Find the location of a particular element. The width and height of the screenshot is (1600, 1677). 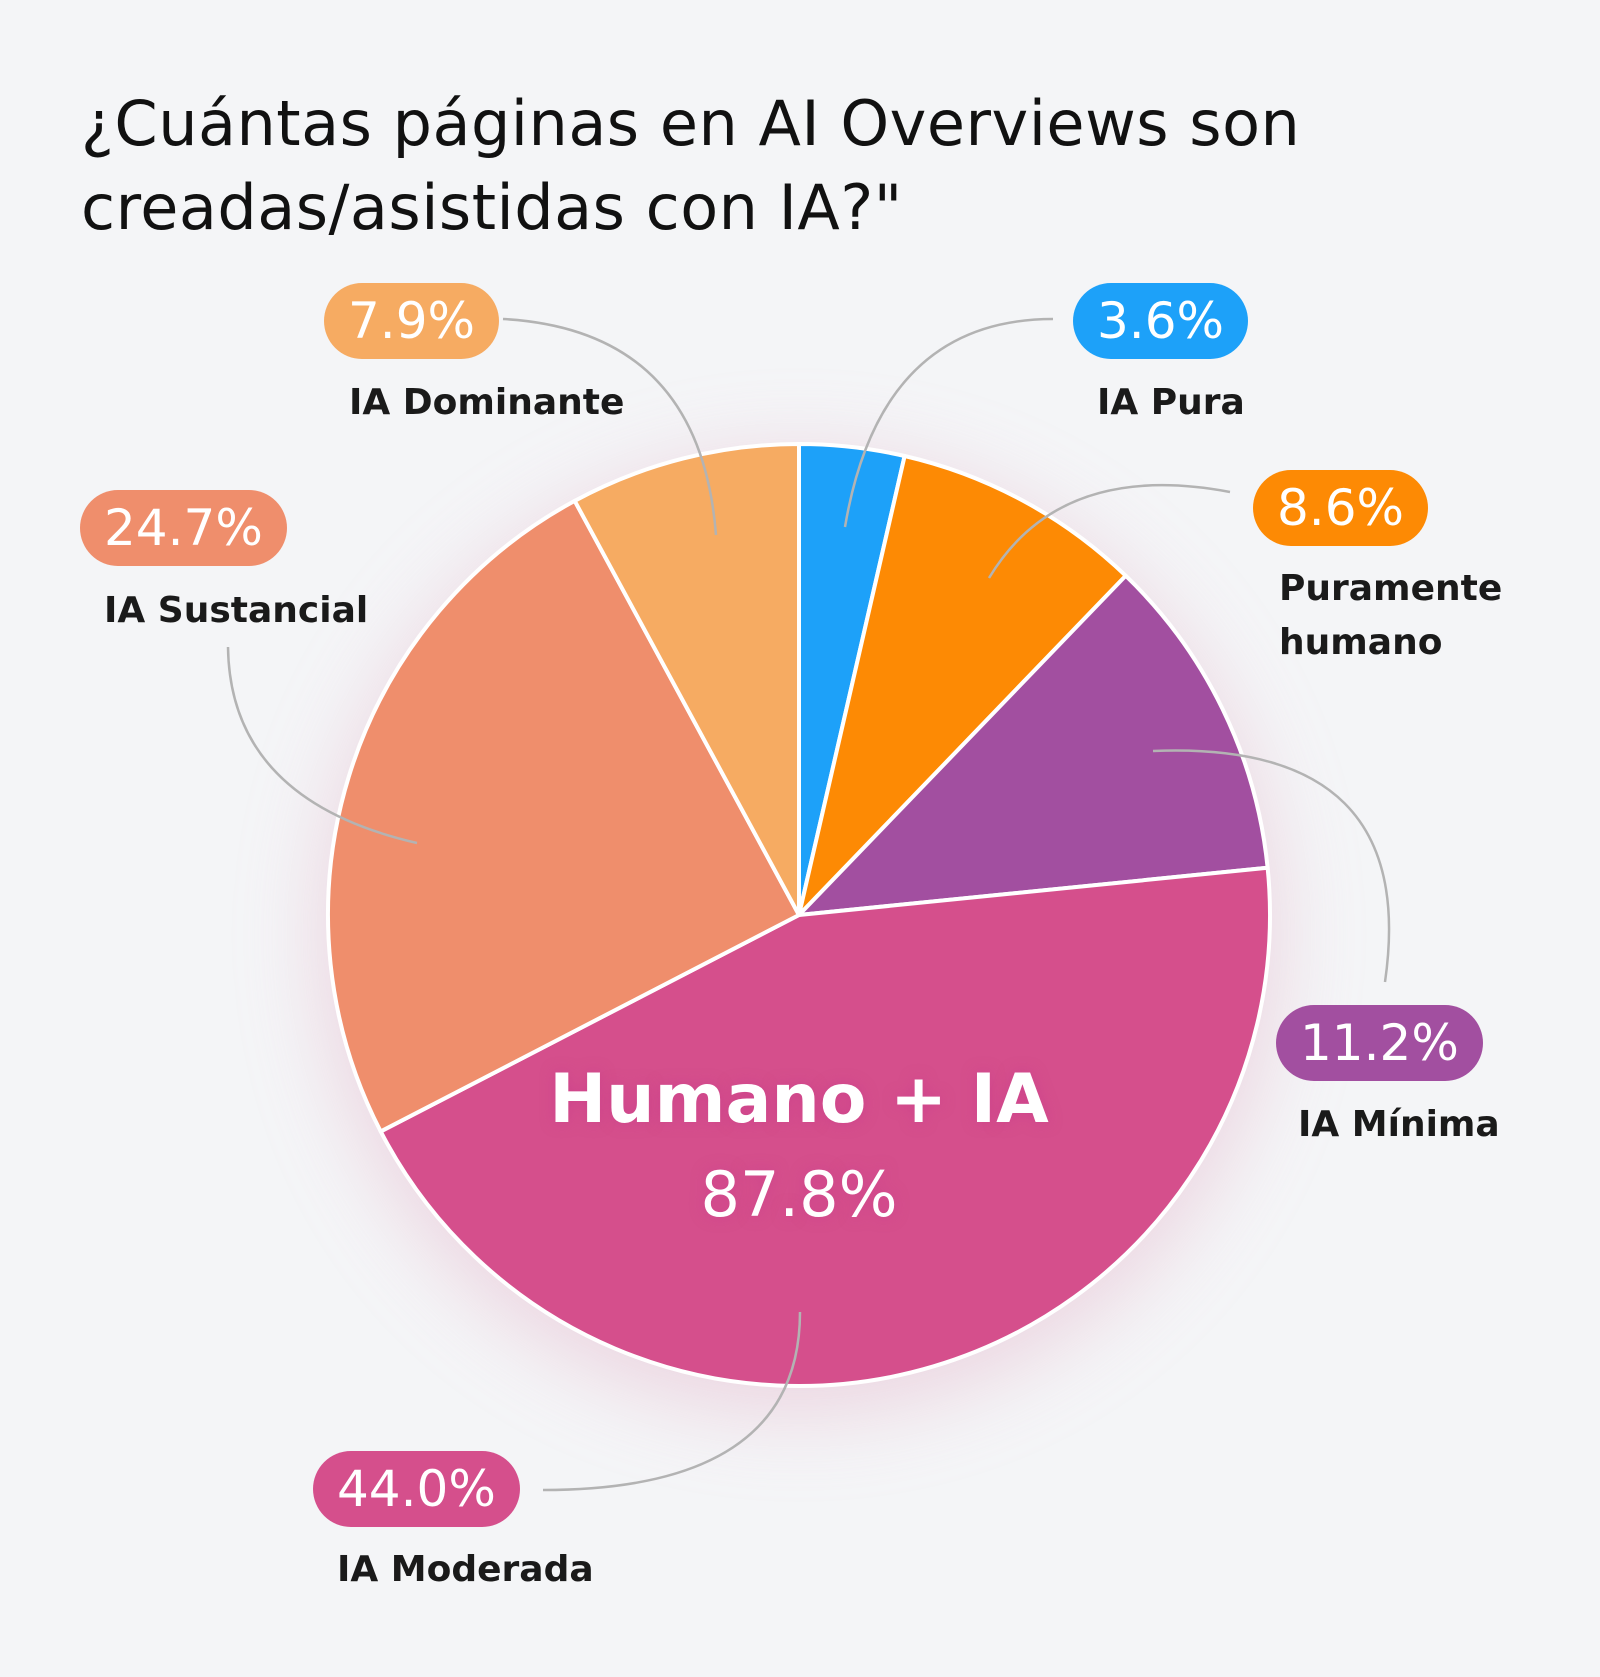

center-value: 87.8% is located at coordinates (799, 1194).